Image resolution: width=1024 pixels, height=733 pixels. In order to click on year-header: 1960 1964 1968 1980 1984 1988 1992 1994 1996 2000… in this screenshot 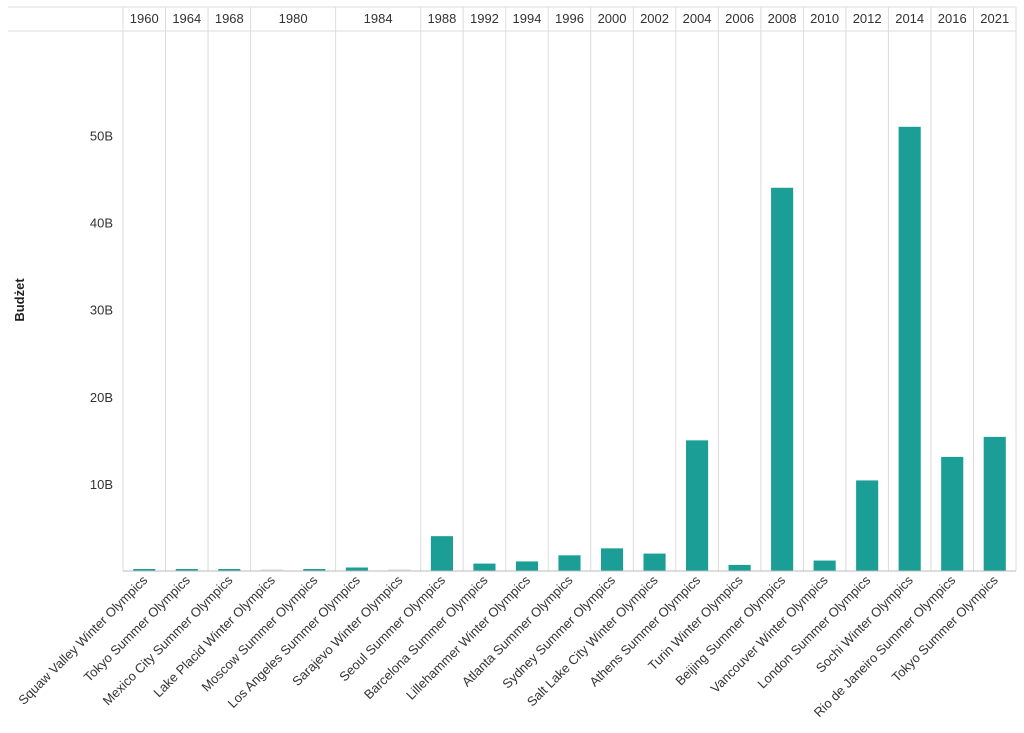, I will do `click(569, 18)`.